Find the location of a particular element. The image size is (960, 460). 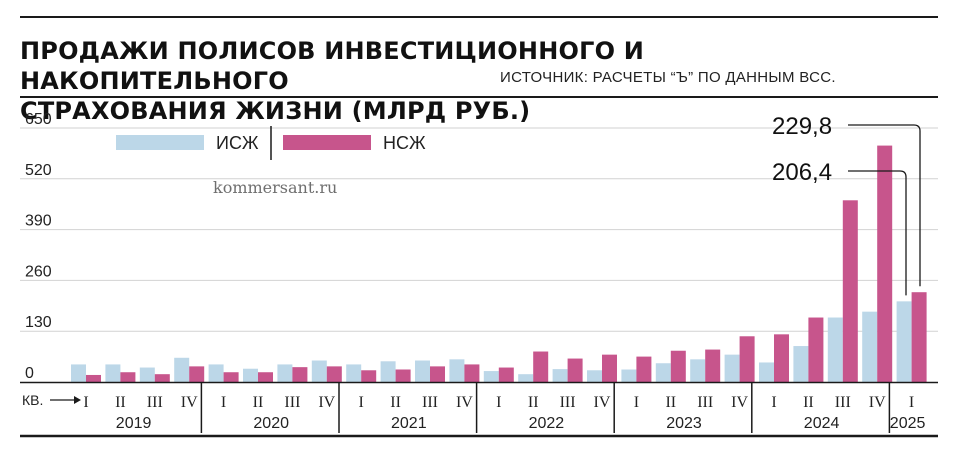

year-label: 2023 is located at coordinates (684, 423).